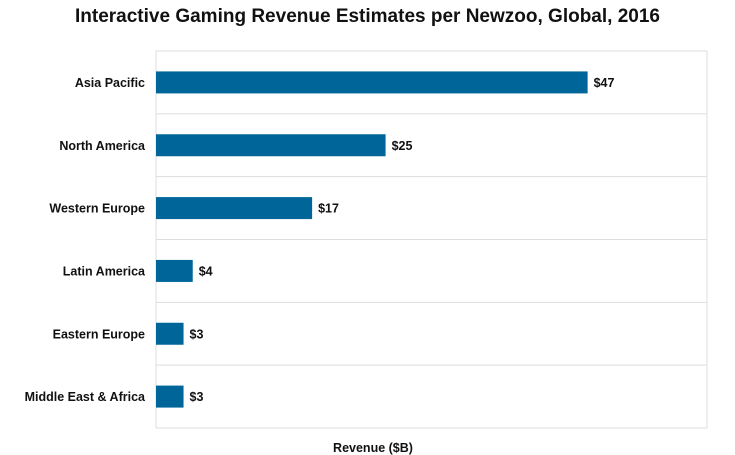 The width and height of the screenshot is (735, 455). I want to click on x-axis-label: Revenue ($B), so click(373, 448).